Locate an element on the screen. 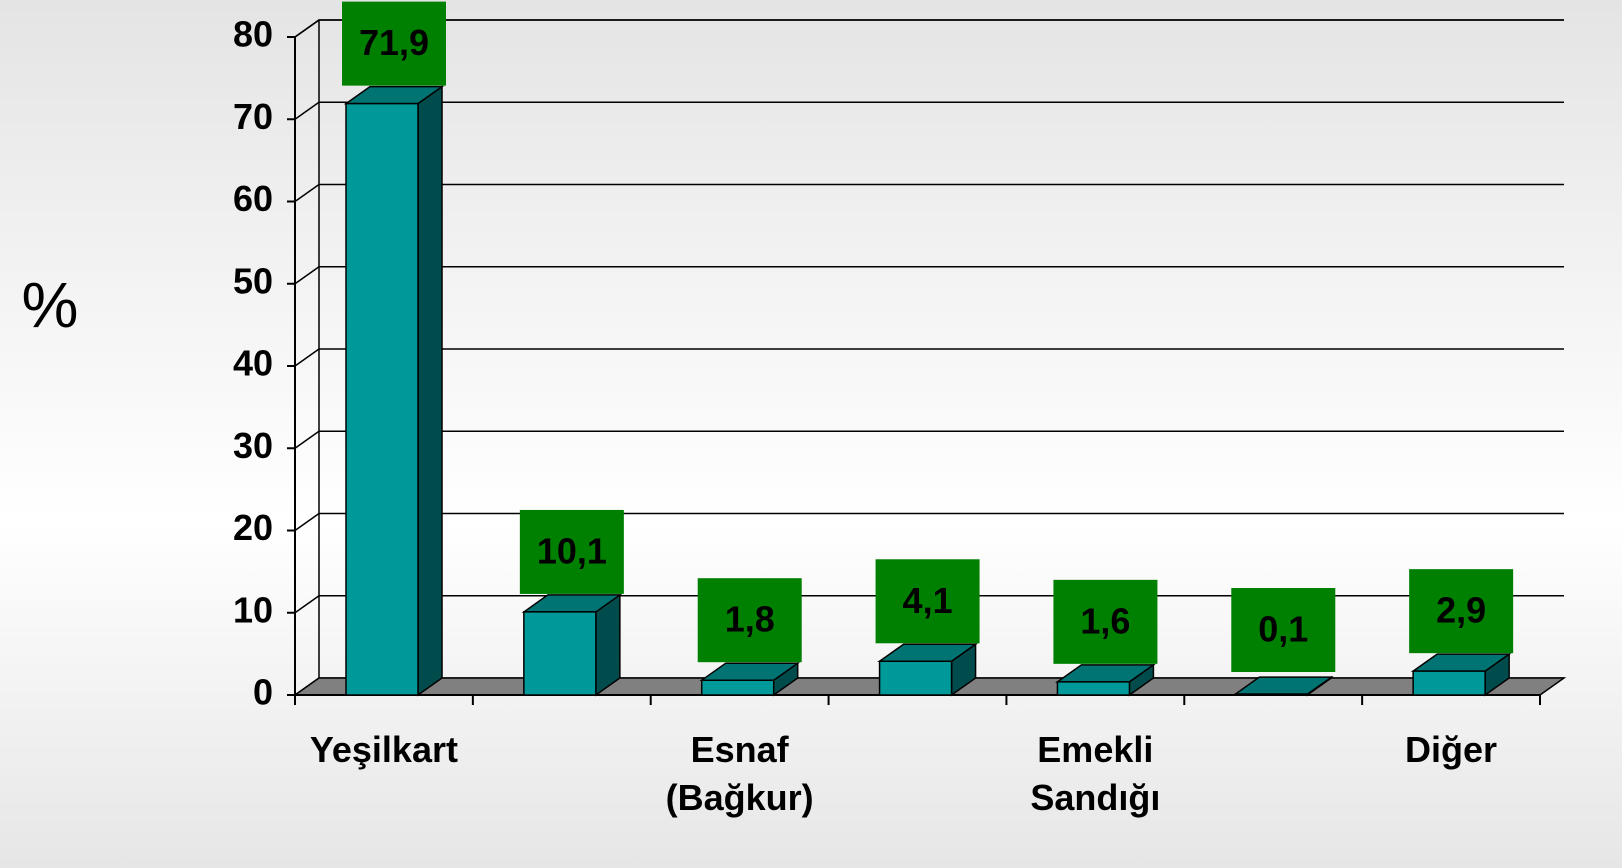 The width and height of the screenshot is (1622, 868). value-label: 71,9 is located at coordinates (394, 42).